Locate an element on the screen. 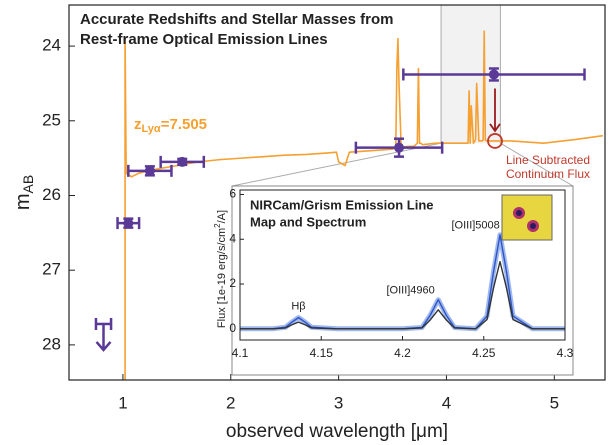 The height and width of the screenshot is (445, 608). chart-title: Rest-frame Optical Emission Lines is located at coordinates (204, 39).